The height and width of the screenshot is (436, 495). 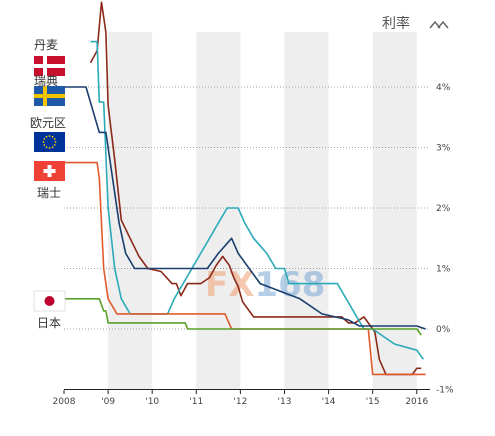 I want to click on legend-label-2: 欧元区, so click(x=48, y=123).